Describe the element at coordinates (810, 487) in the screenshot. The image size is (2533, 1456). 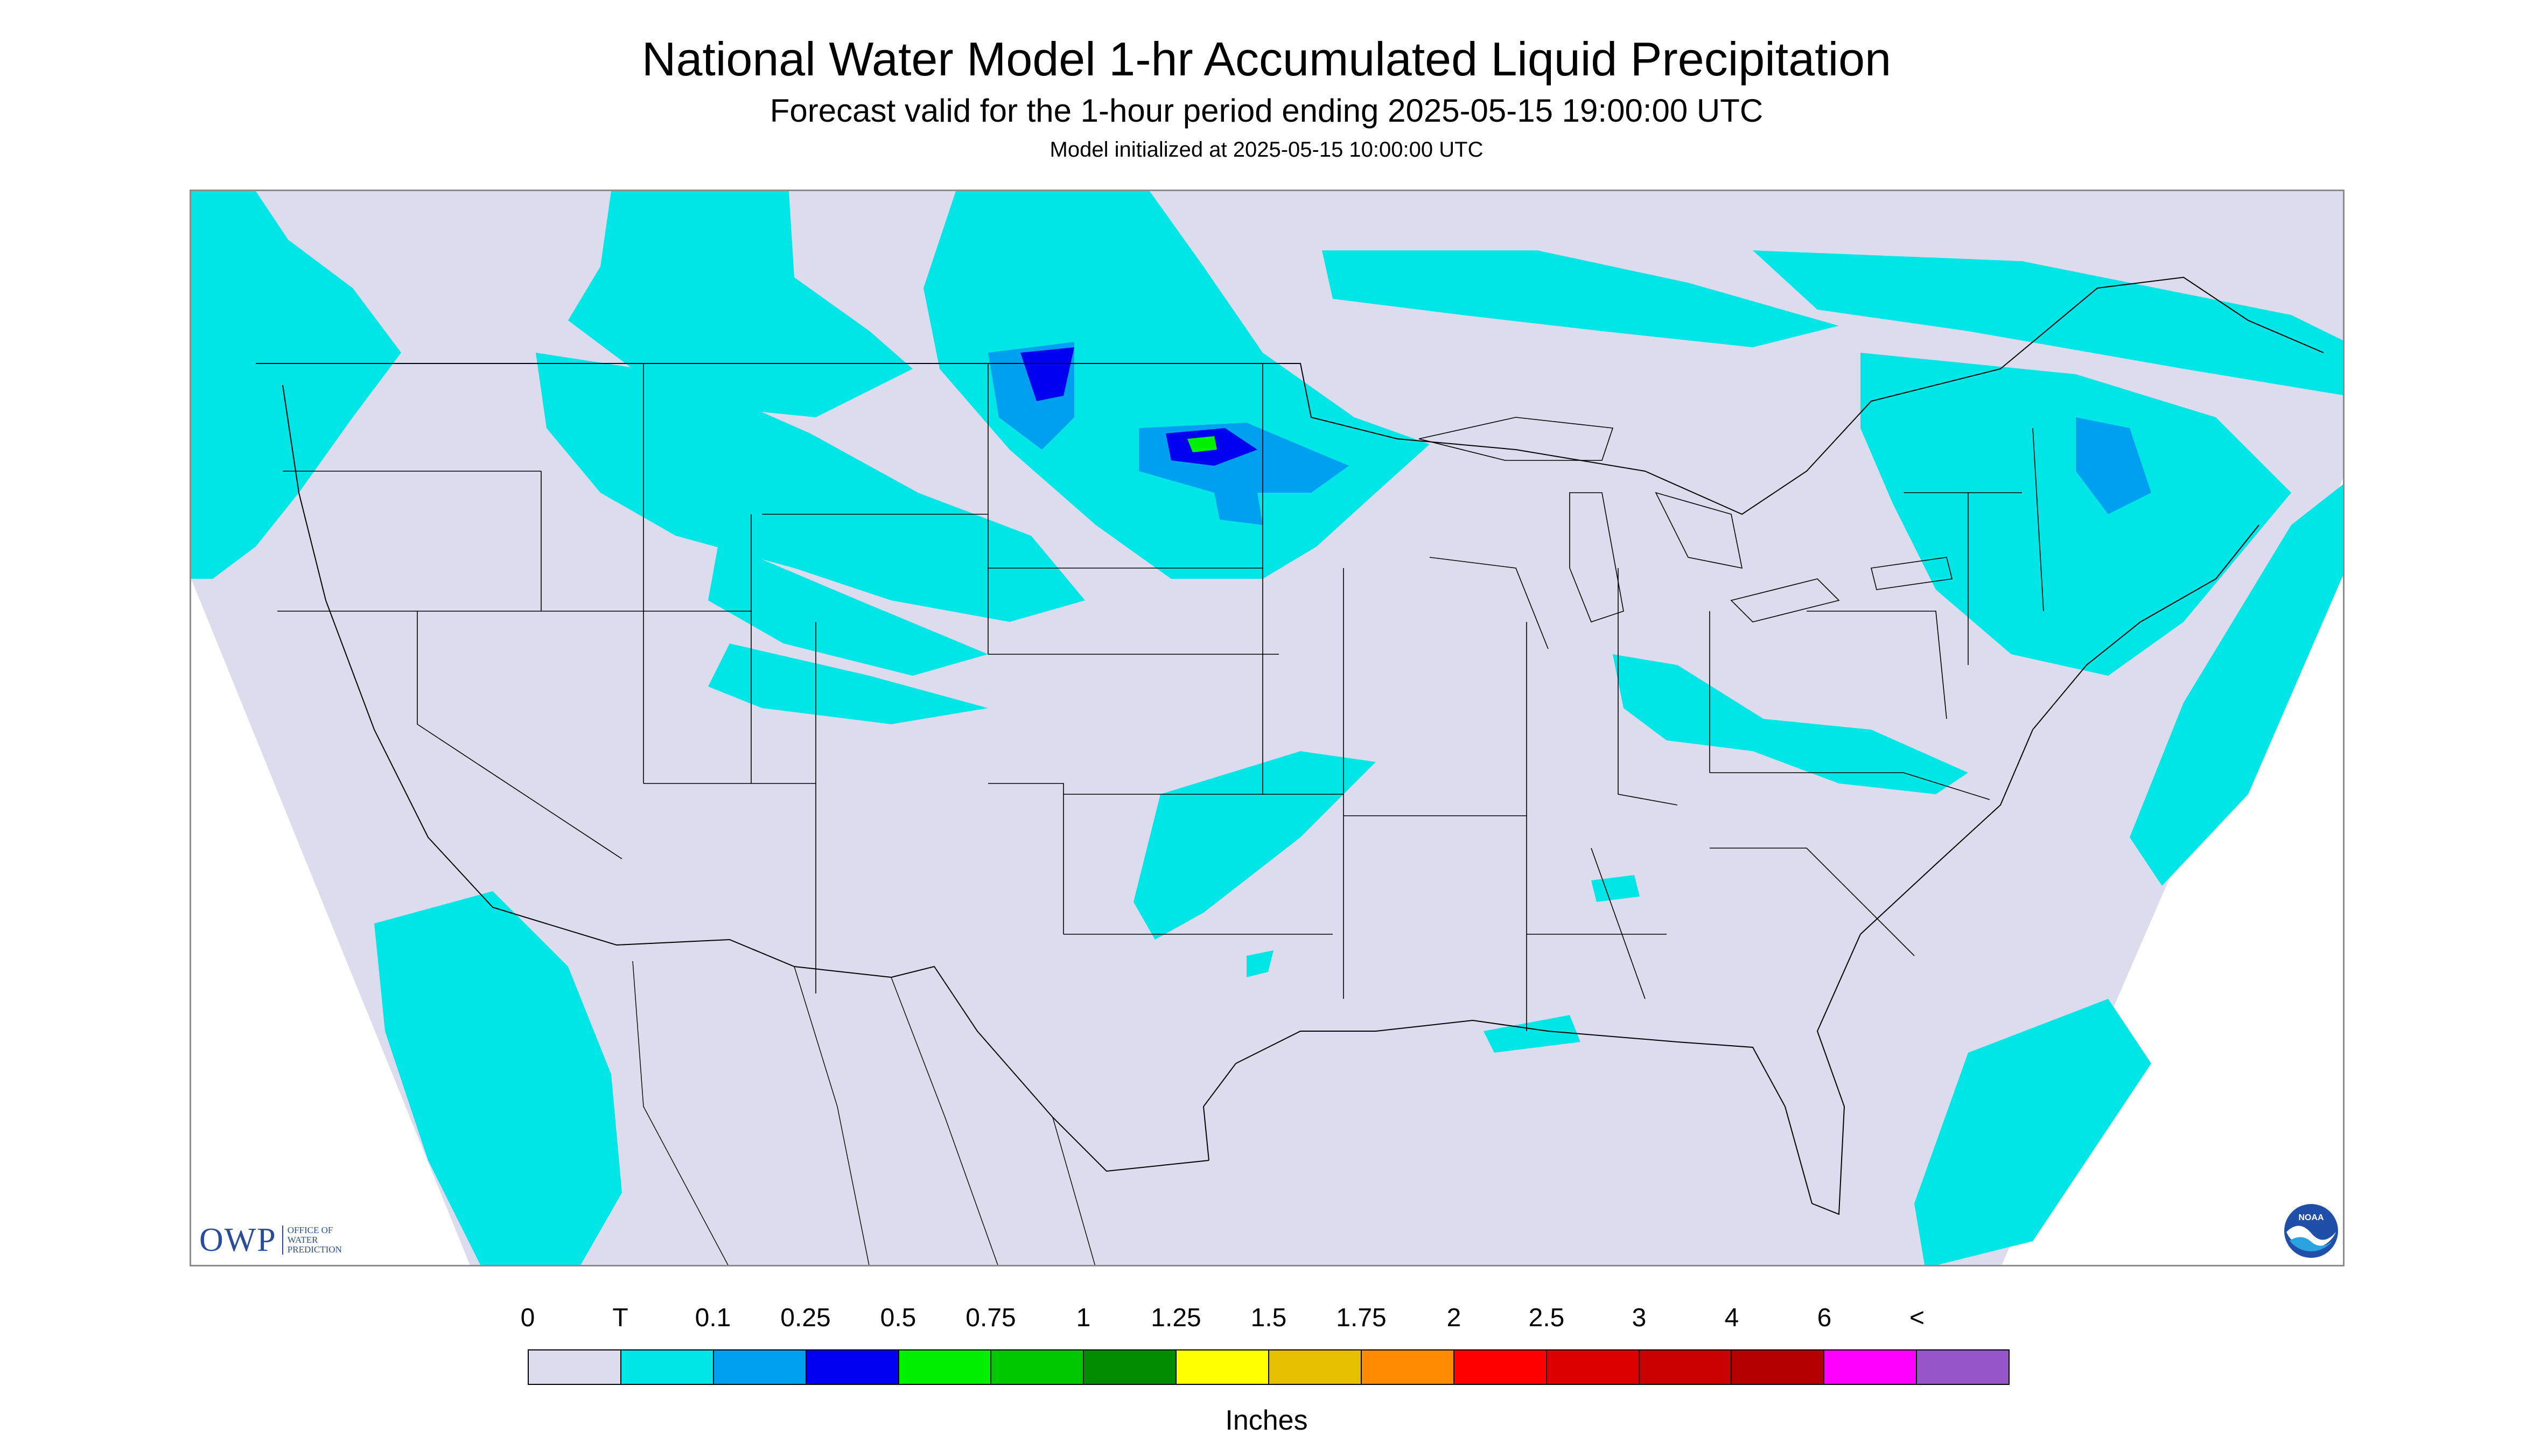
I see `precip-montana-bands` at that location.